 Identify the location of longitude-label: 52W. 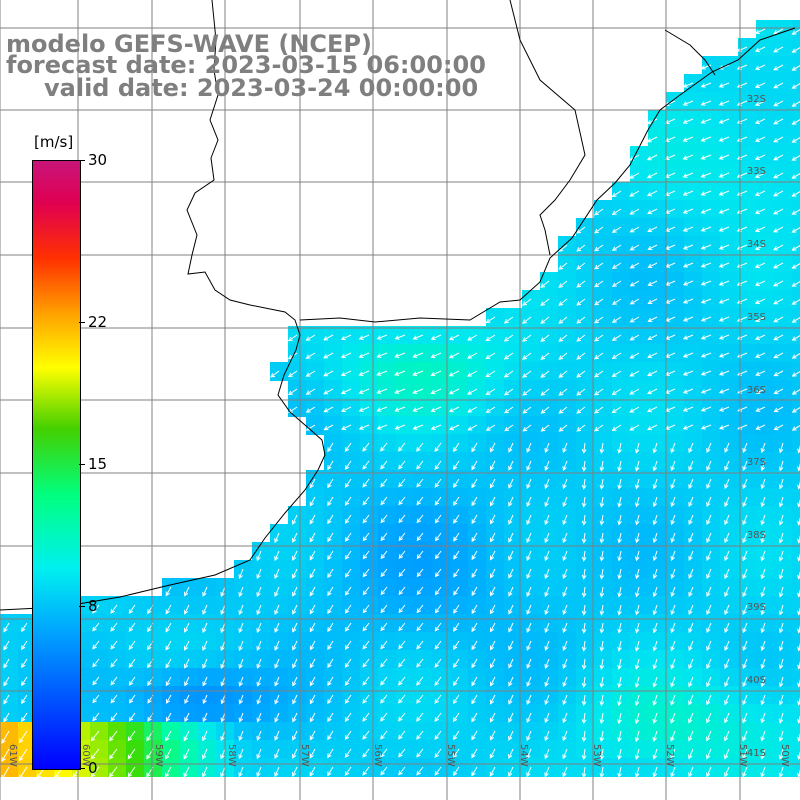
(669, 755).